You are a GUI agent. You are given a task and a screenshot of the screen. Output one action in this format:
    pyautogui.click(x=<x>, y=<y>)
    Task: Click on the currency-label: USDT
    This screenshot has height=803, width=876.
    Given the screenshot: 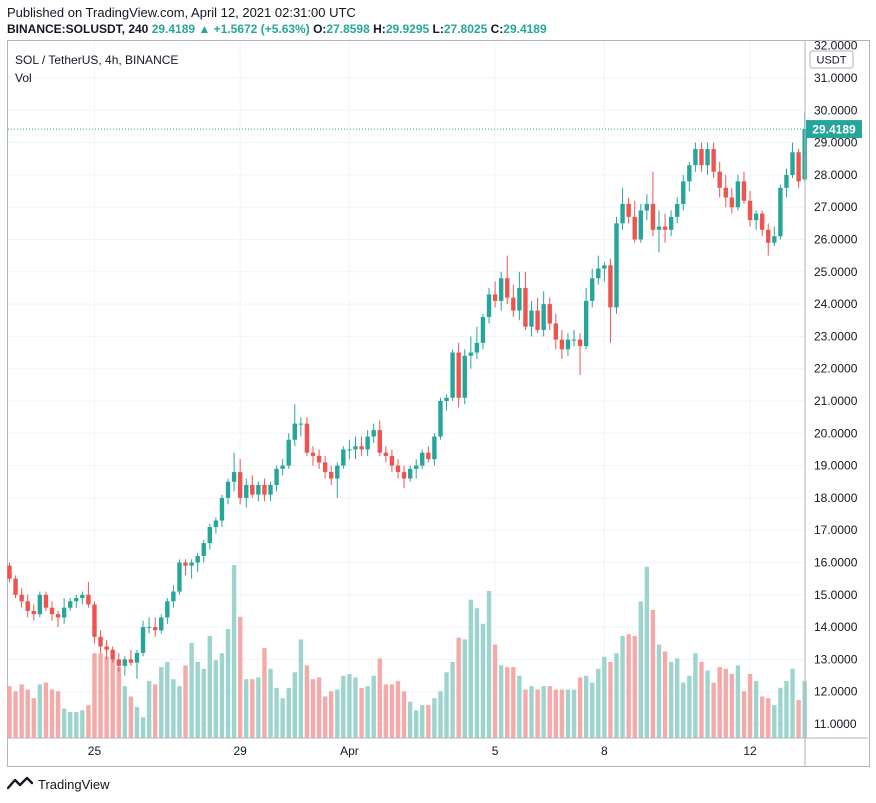 What is the action you would take?
    pyautogui.click(x=832, y=61)
    